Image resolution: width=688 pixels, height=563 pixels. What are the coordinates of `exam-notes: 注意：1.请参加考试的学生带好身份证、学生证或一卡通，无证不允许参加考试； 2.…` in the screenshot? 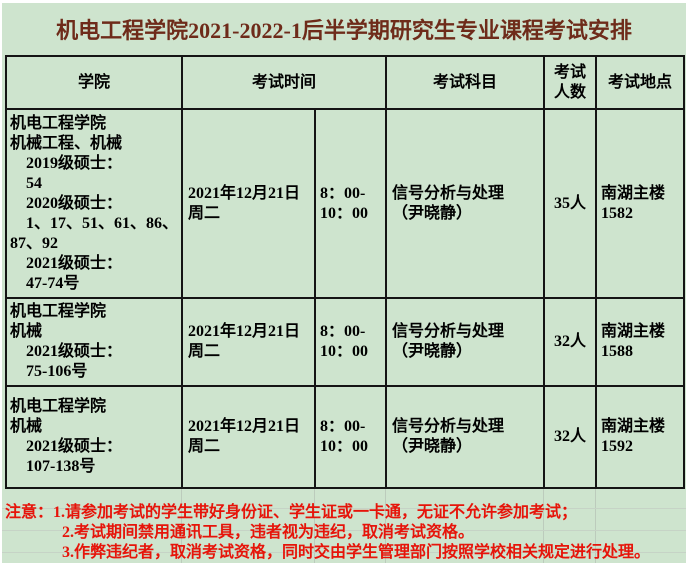 It's located at (345, 533).